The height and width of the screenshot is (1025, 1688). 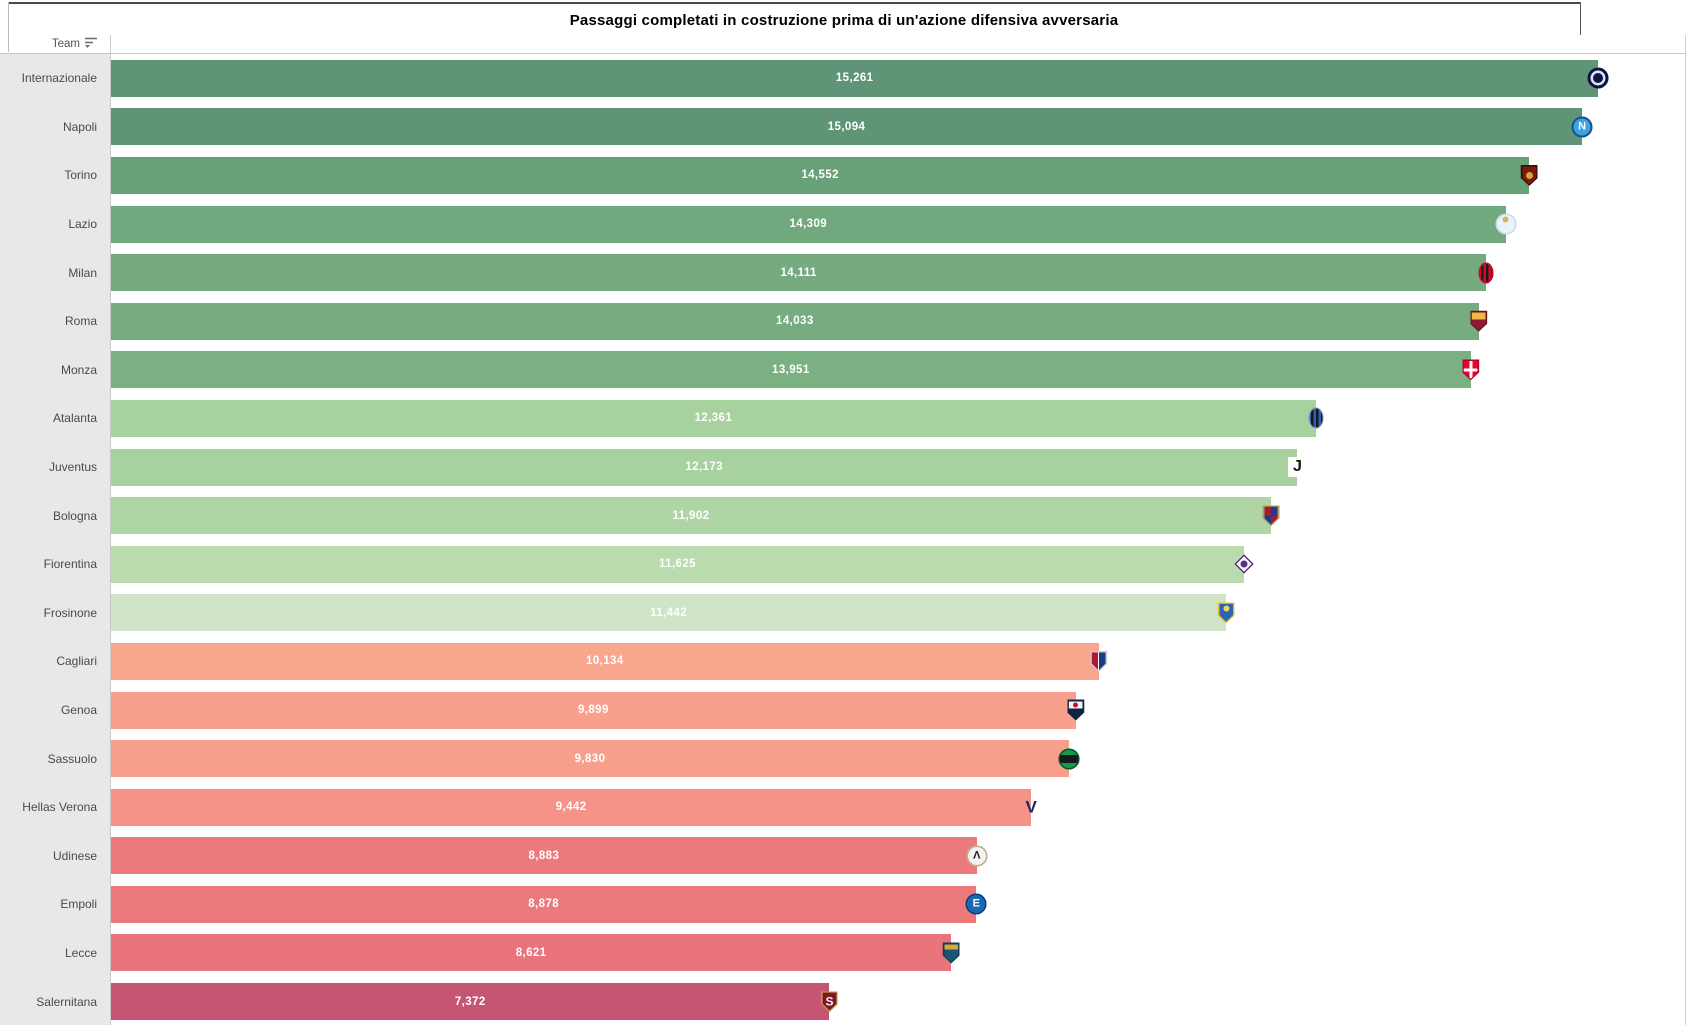 I want to click on bar-frosinone: 11,442, so click(x=673, y=613).